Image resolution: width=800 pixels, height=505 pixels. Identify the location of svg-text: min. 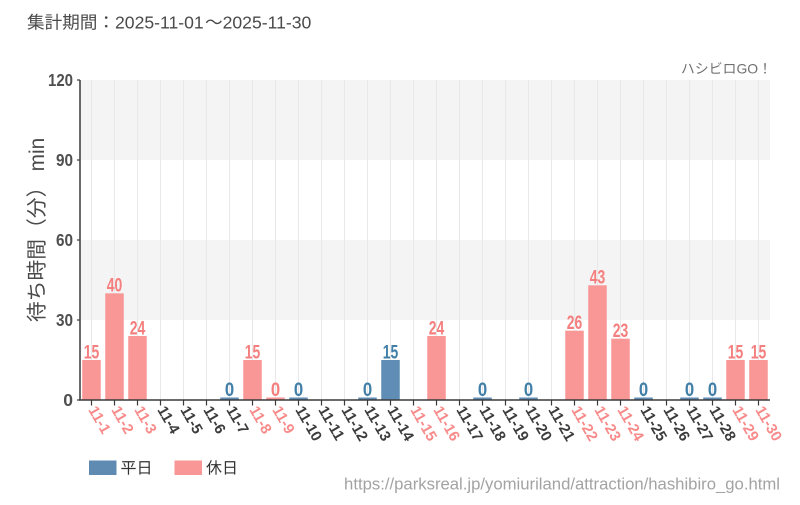
(37, 155).